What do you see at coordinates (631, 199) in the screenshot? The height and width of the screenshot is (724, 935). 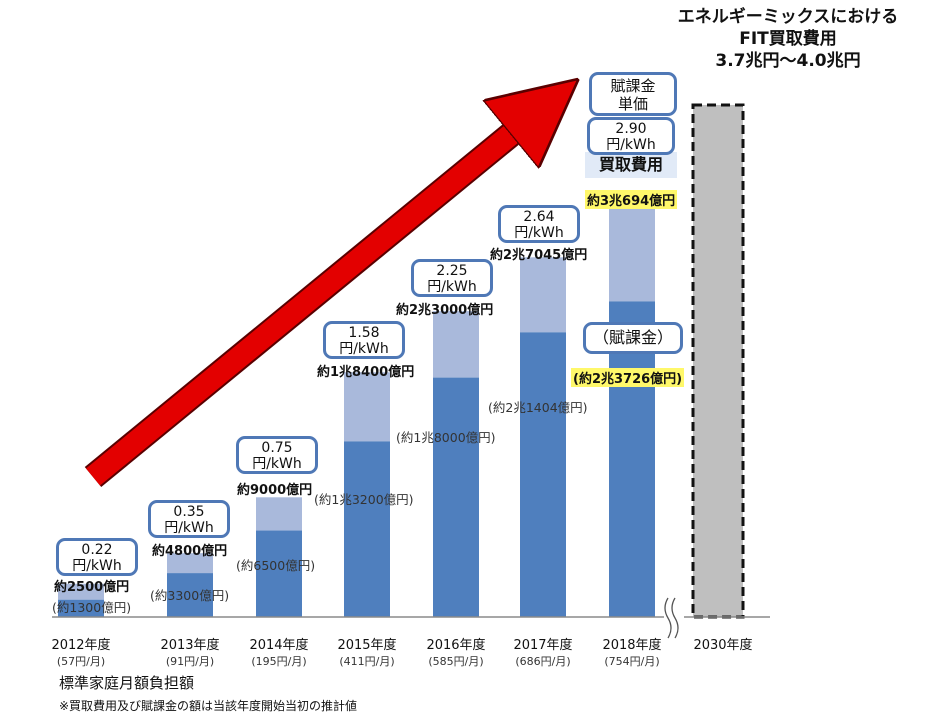 I see `total-label-6: 約3兆694億円` at bounding box center [631, 199].